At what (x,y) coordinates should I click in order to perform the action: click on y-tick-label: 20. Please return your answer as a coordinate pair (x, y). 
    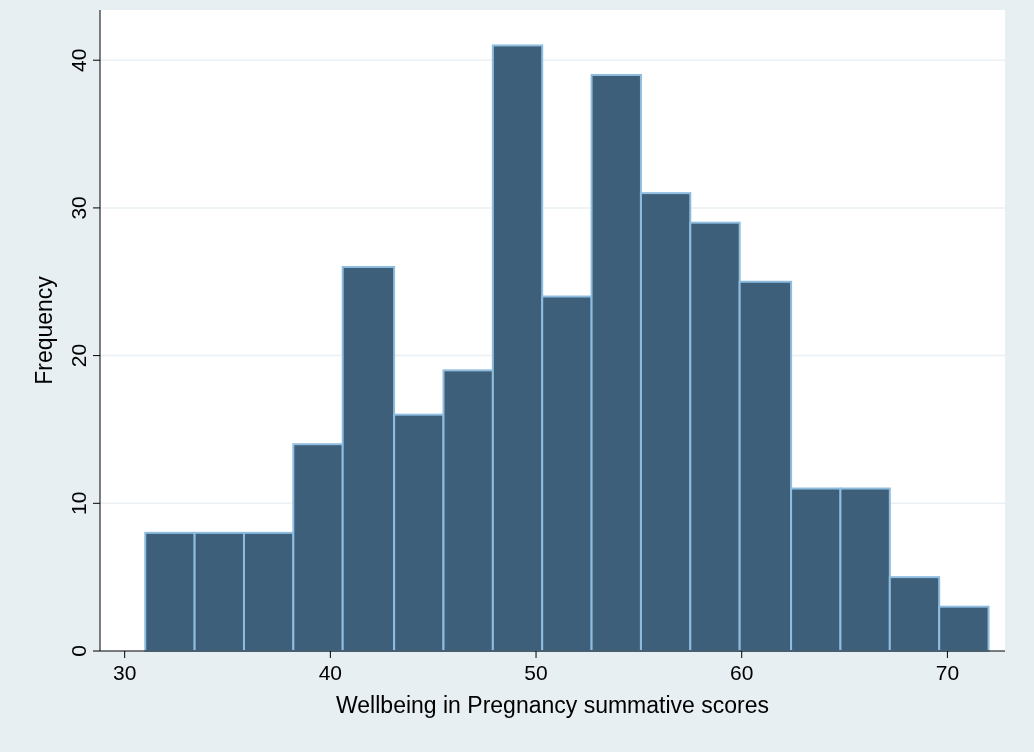
    Looking at the image, I should click on (78, 355).